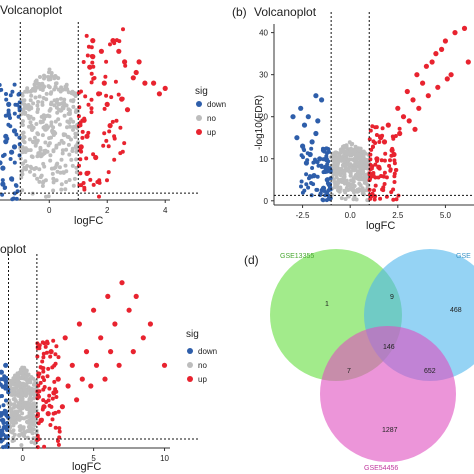 Image resolution: width=474 pixels, height=474 pixels. I want to click on panel-a-x-label: logFC, so click(88, 221).